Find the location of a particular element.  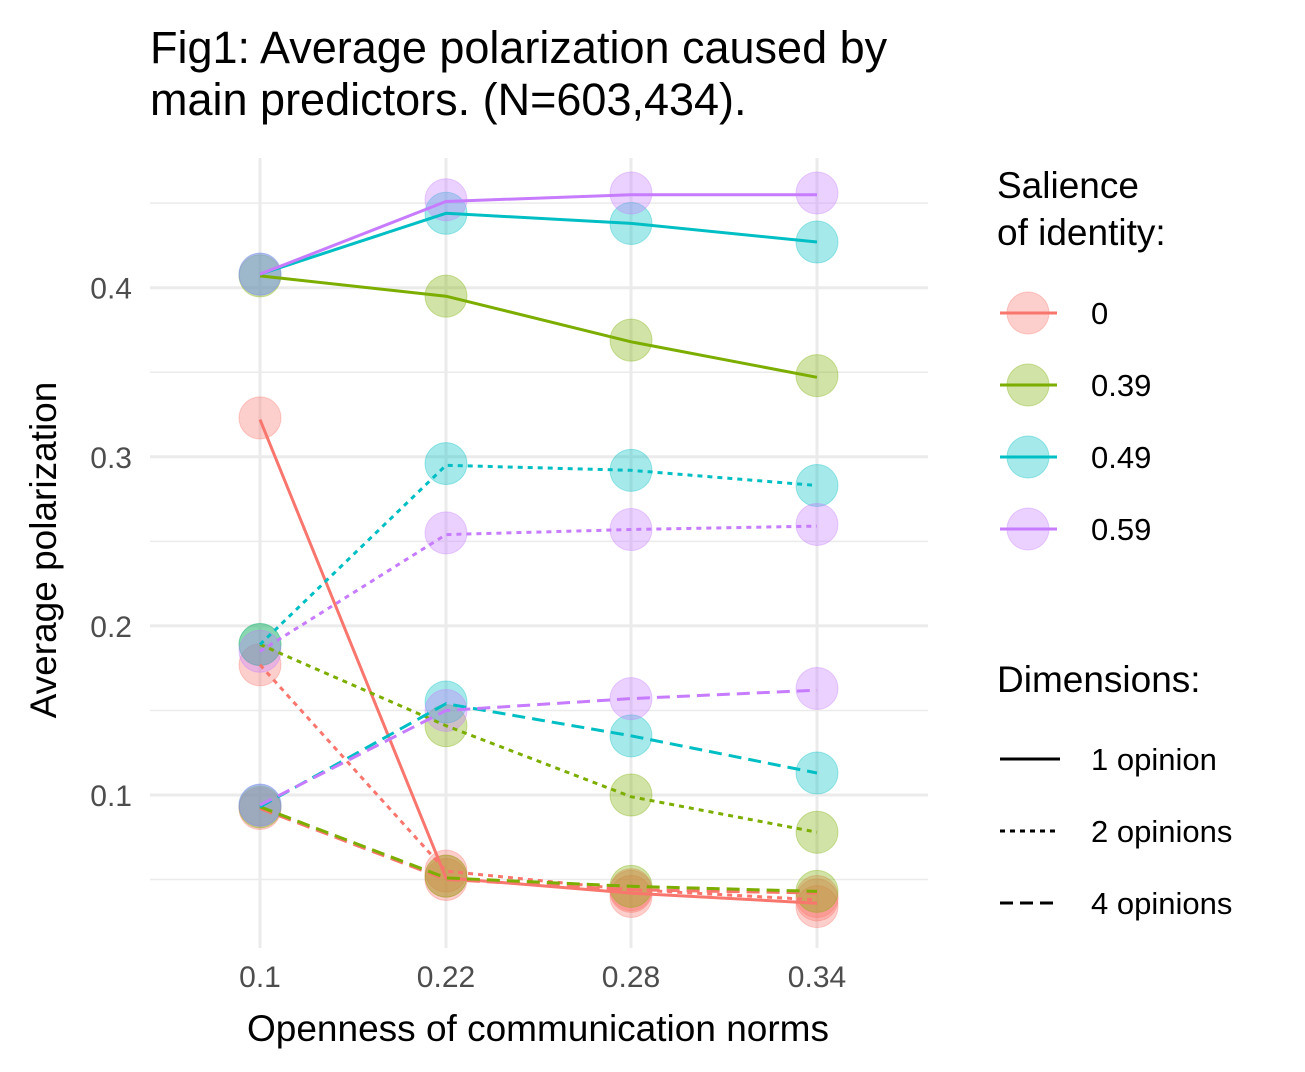

y-axis-title: Average polarization is located at coordinates (43, 550).